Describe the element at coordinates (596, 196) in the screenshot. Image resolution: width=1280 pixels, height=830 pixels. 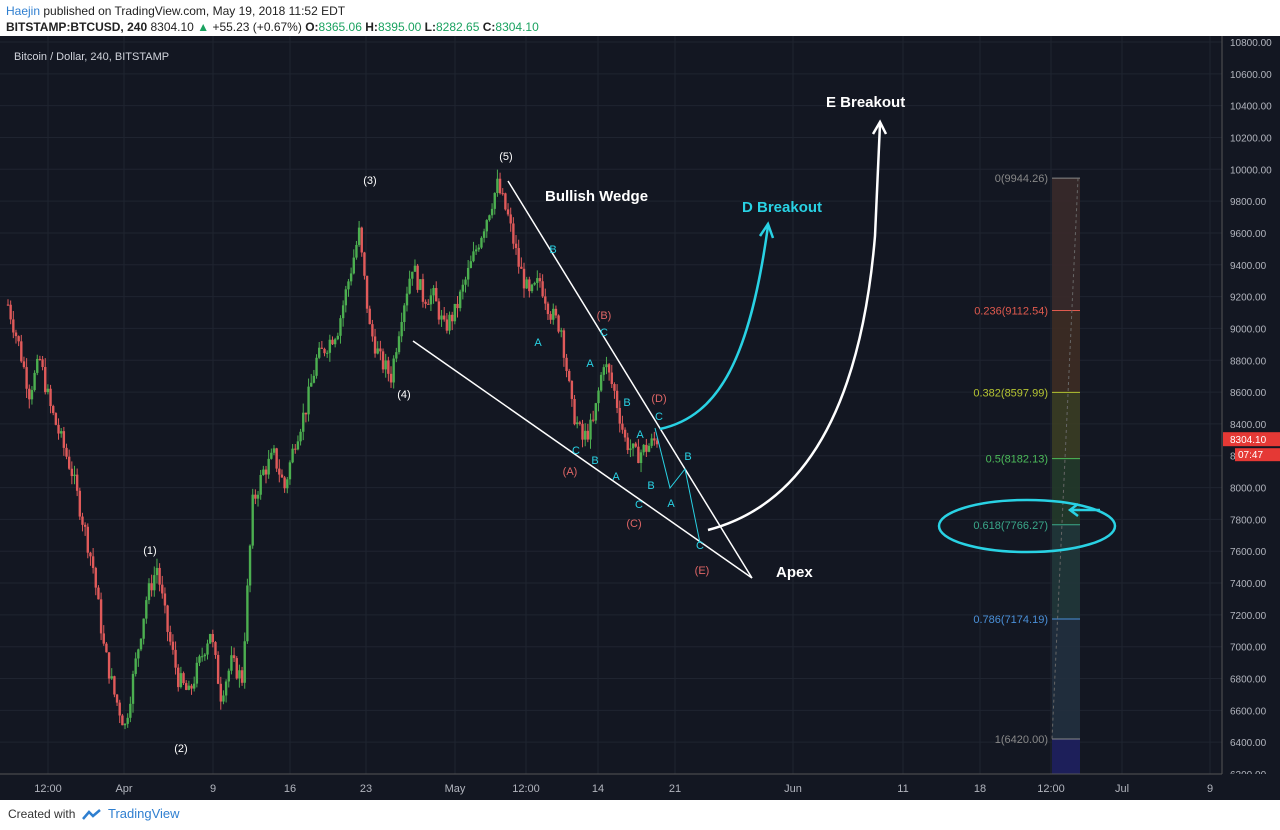
I see `bullish-wedge-label: Bullish Wedge` at that location.